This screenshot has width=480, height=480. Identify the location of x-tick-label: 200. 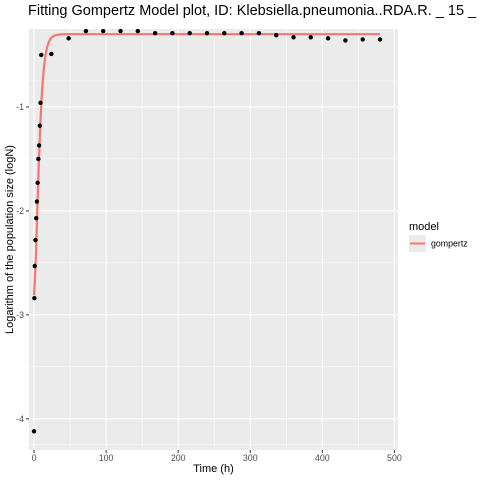
(178, 458).